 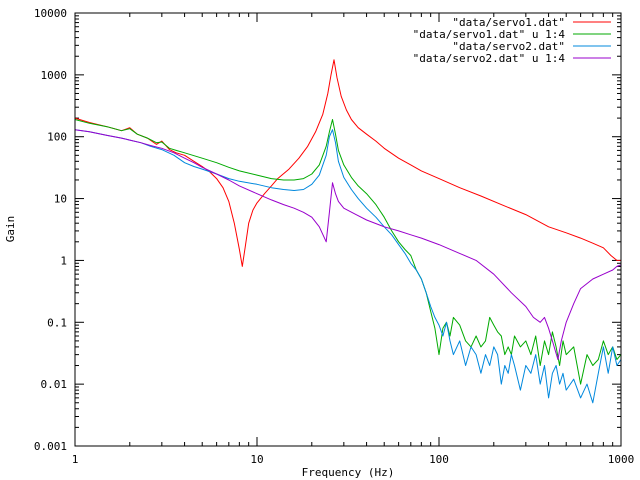 I want to click on y-tick-label: 100, so click(x=57, y=137).